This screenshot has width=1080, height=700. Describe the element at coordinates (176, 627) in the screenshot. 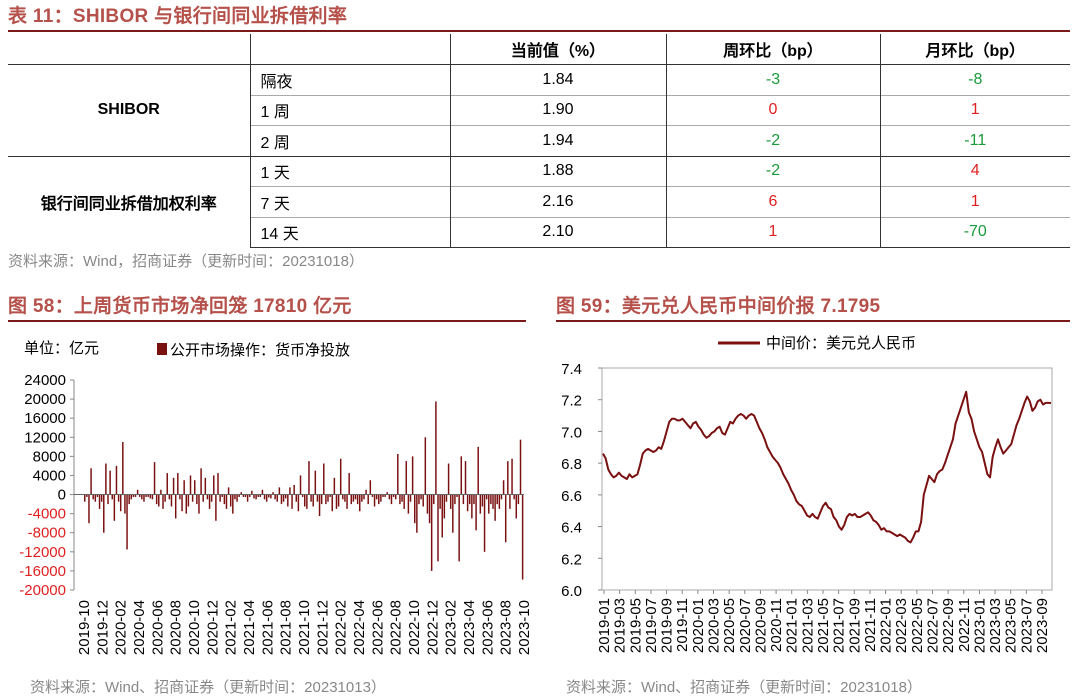

I see `x-tick-label: 2020-08` at that location.